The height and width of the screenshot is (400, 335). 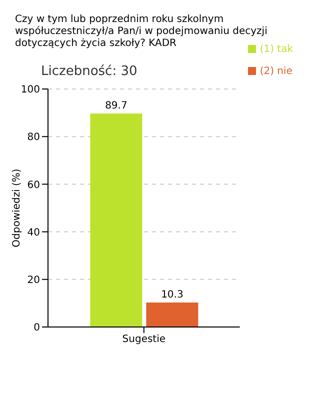 What do you see at coordinates (17, 208) in the screenshot?
I see `y-axis-title: Odpowiedzi (%)` at bounding box center [17, 208].